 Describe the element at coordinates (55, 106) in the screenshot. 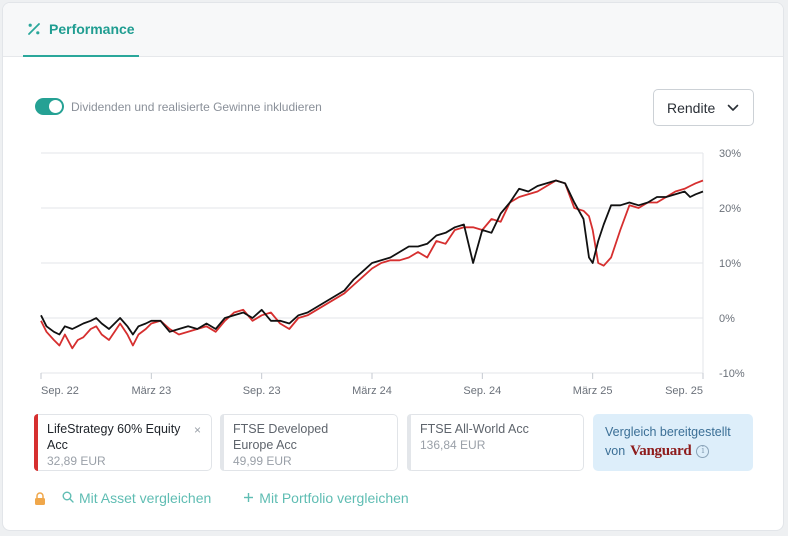

I see `toggle-knob` at that location.